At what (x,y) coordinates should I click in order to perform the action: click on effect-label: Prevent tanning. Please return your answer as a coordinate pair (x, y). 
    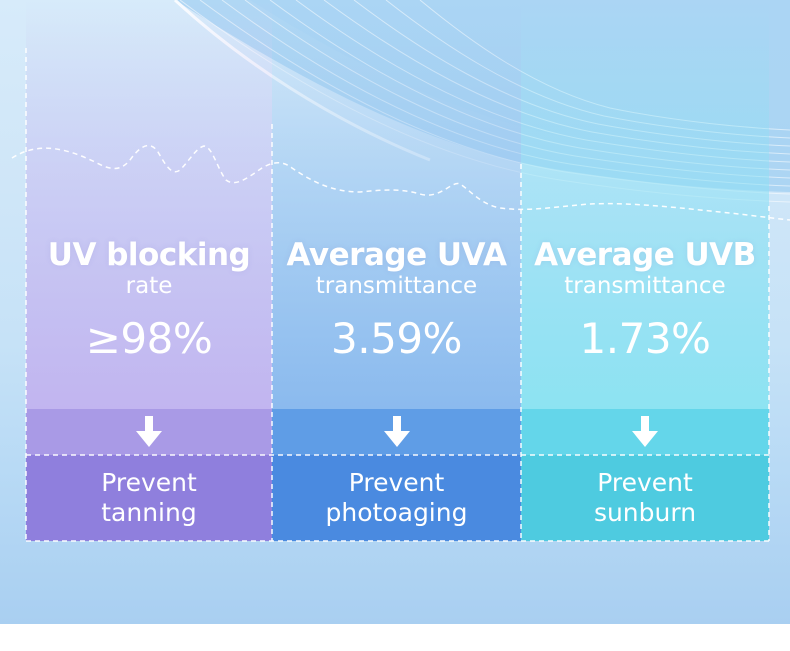
    Looking at the image, I should click on (149, 498).